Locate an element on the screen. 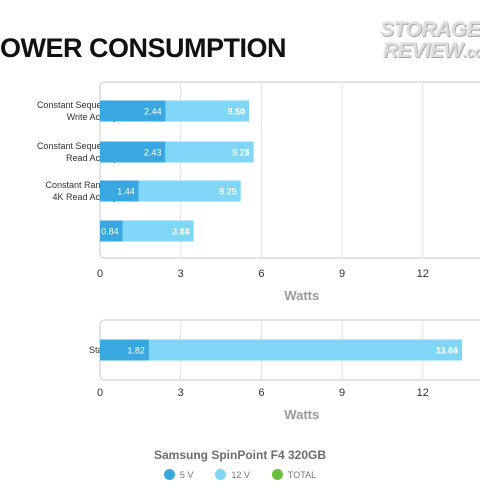  legend-item-total: TOTAL is located at coordinates (294, 474).